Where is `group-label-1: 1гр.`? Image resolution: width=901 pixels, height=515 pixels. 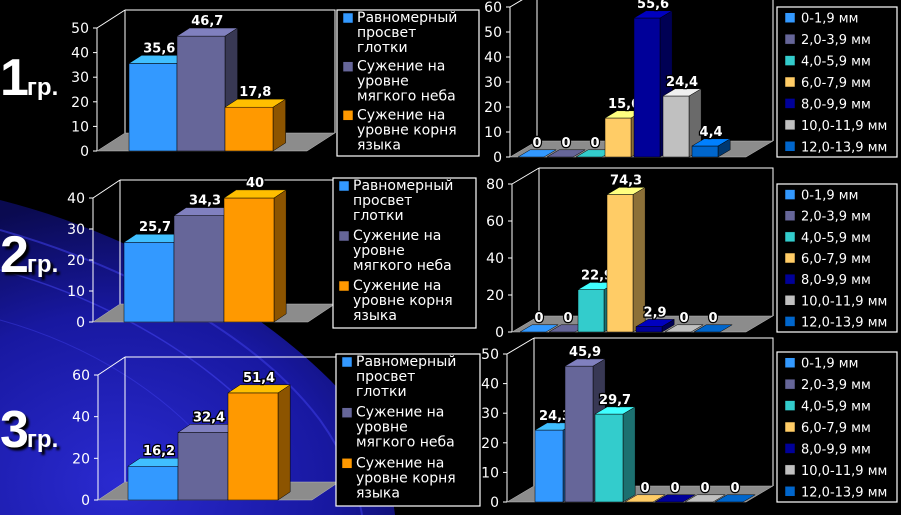 group-label-1: 1гр. is located at coordinates (29, 78).